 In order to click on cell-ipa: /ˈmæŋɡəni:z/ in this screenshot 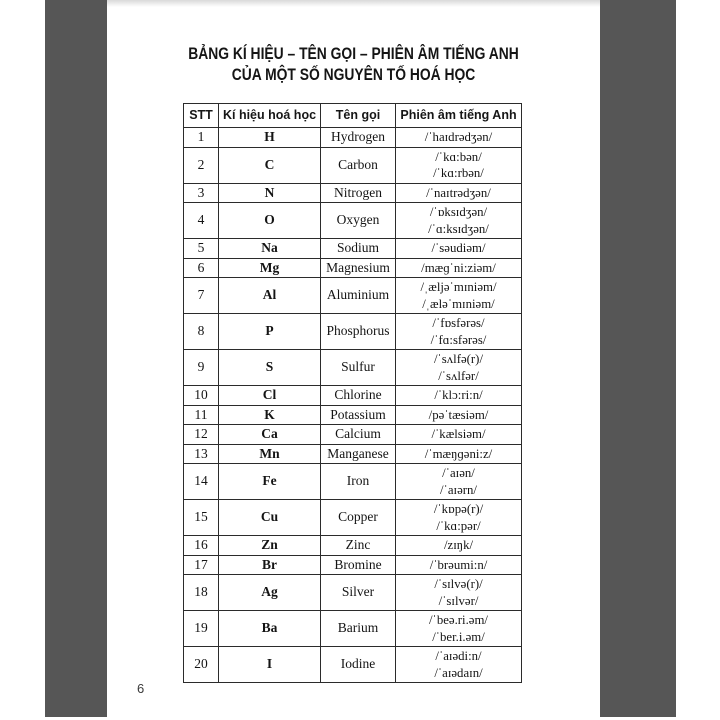, I will do `click(458, 453)`.